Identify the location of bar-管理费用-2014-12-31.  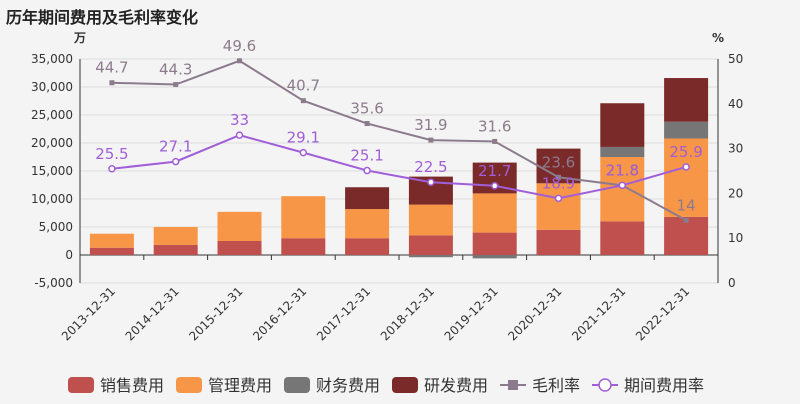
(175, 236).